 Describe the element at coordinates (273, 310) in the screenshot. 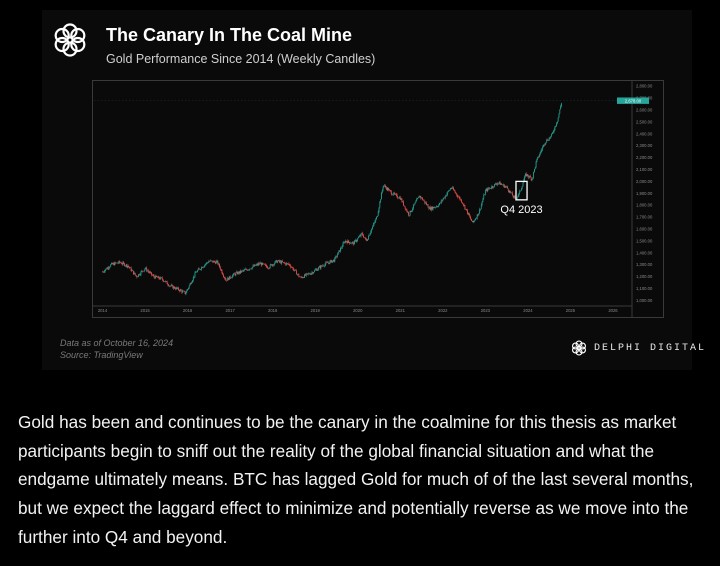

I see `x-tick-label-4: 2018` at that location.